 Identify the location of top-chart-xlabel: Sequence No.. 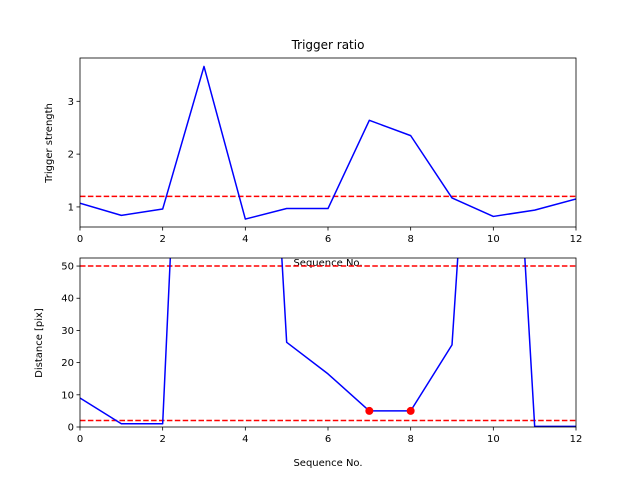
(327, 263).